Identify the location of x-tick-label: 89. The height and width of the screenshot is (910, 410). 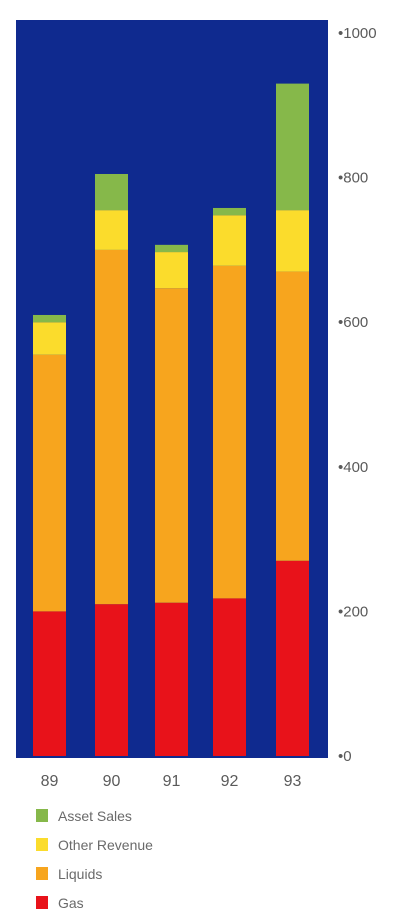
(50, 781).